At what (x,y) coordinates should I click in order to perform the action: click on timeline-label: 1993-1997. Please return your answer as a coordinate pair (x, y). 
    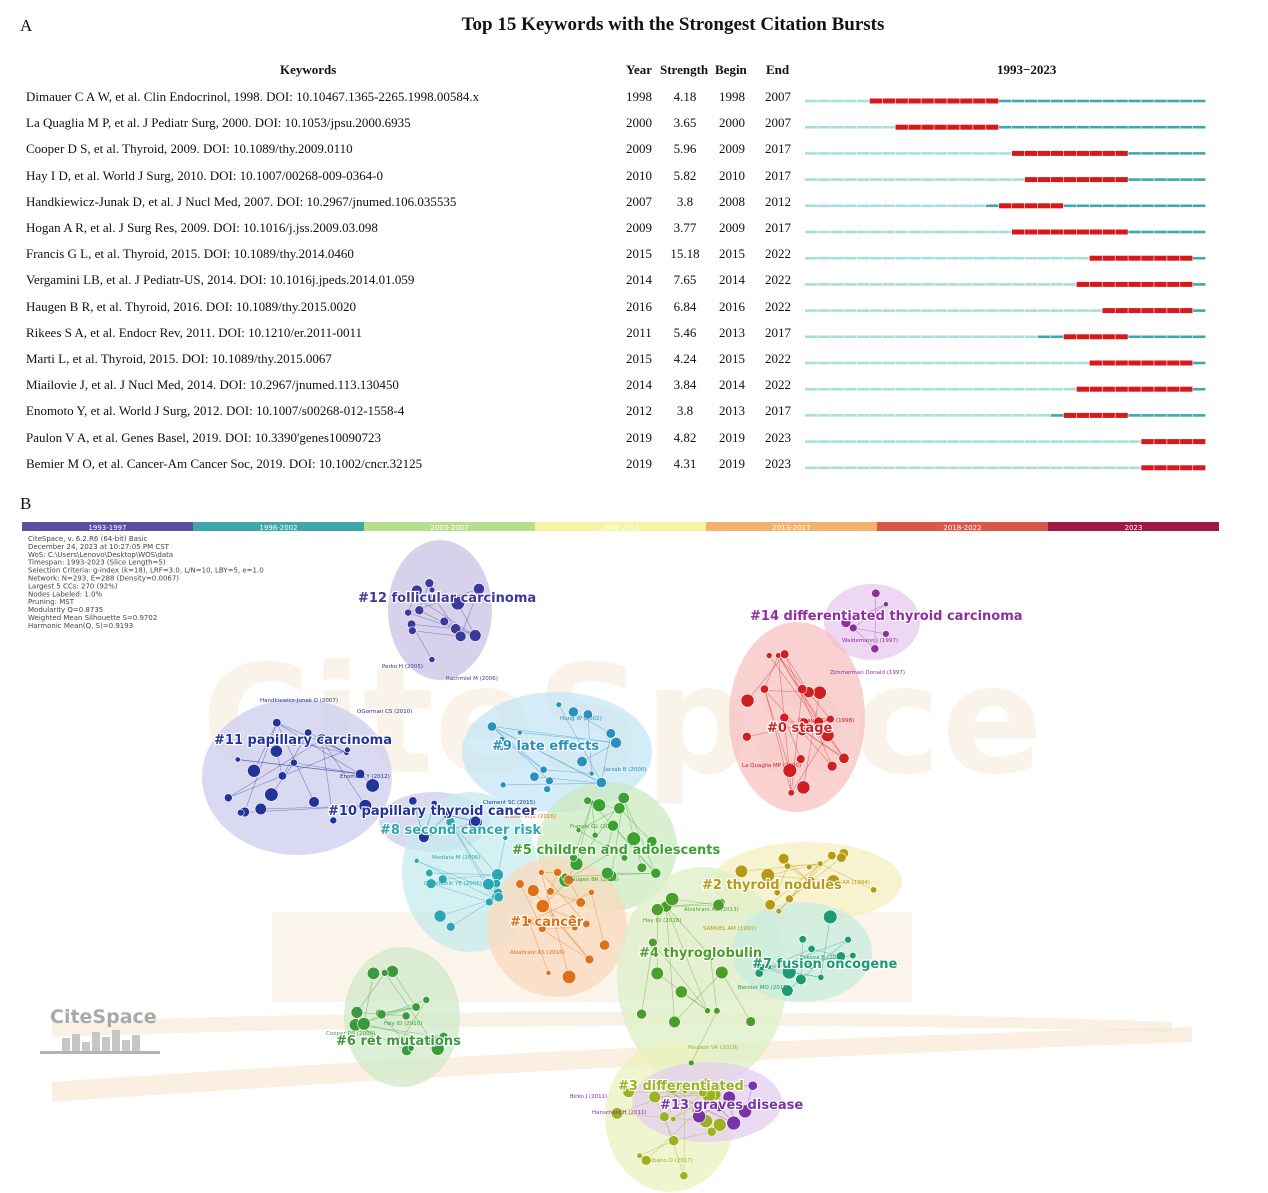
    Looking at the image, I should click on (107, 528).